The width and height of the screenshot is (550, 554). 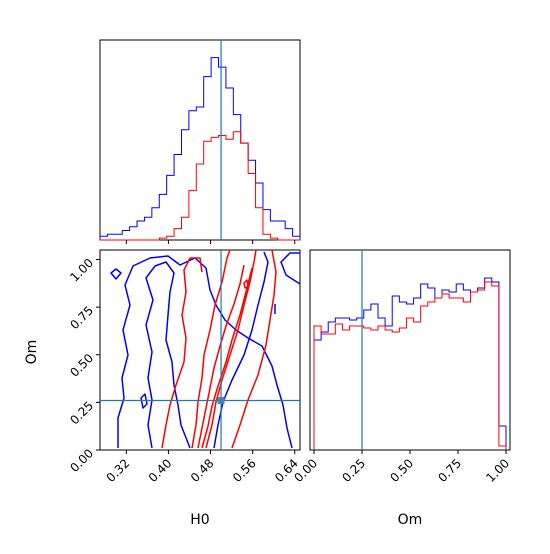 I want to click on om-y-tick-label: 0.75, so click(x=81, y=317).